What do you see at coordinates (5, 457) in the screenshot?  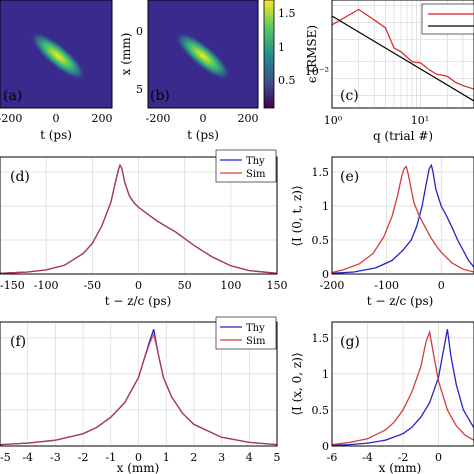 I see `panel-f-xtick-1: -5` at bounding box center [5, 457].